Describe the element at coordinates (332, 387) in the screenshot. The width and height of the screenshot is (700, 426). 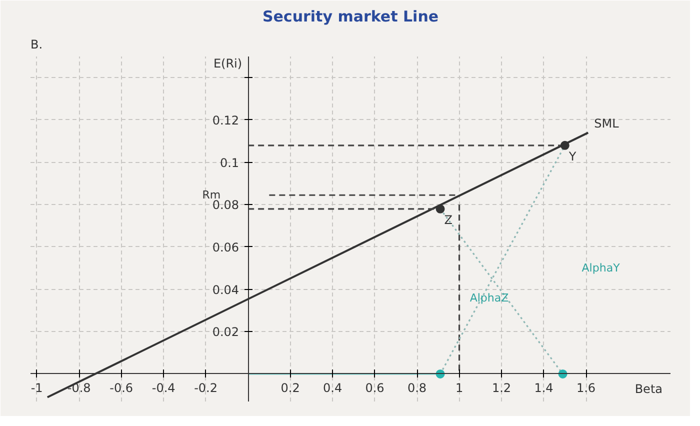
I see `x-tick-label: 0.4` at that location.